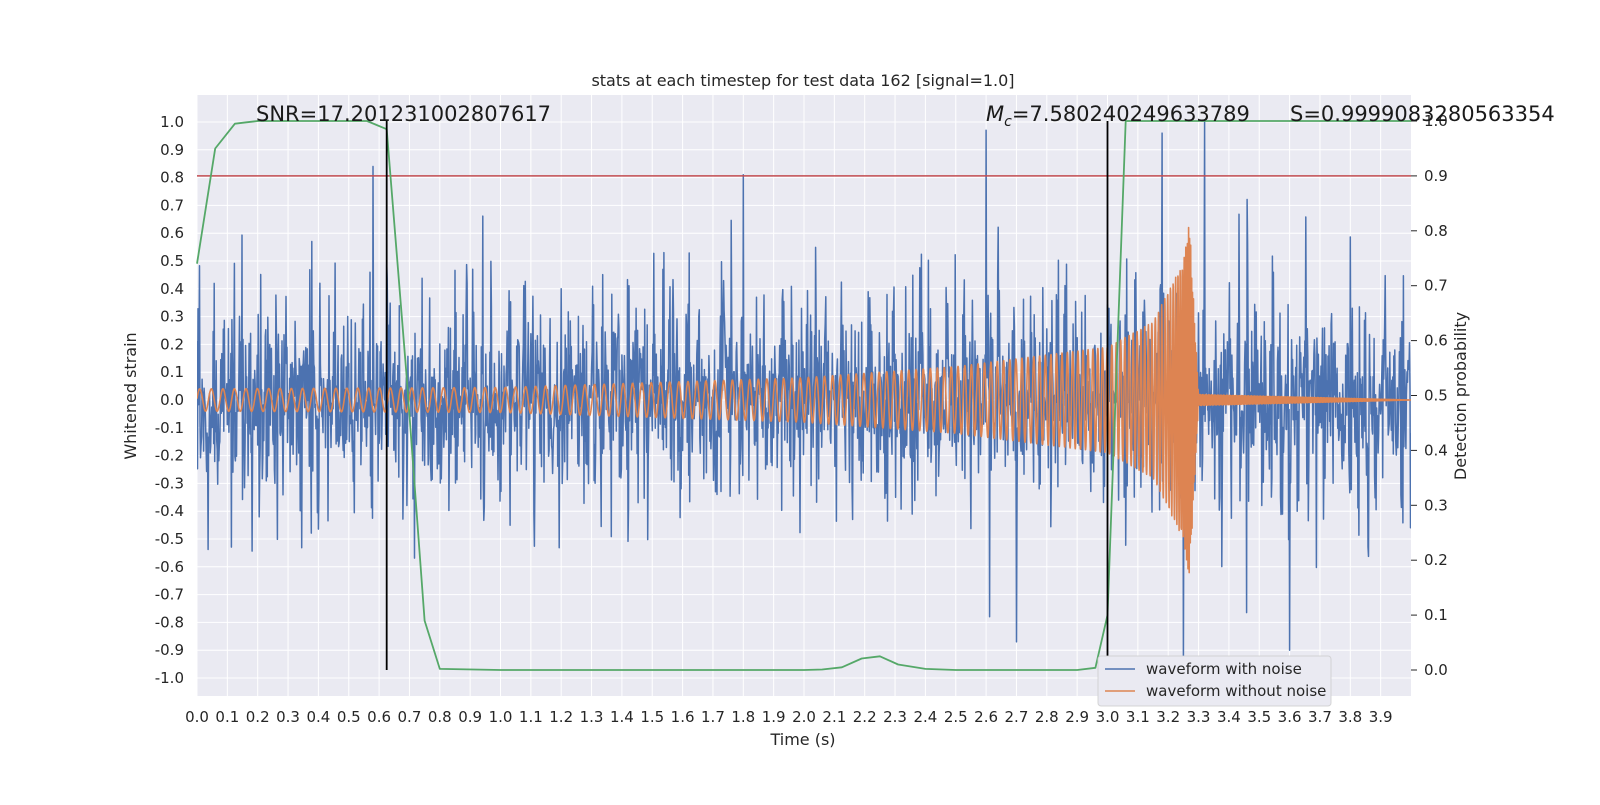  What do you see at coordinates (986, 717) in the screenshot?
I see `x-tick-label: 2.6` at bounding box center [986, 717].